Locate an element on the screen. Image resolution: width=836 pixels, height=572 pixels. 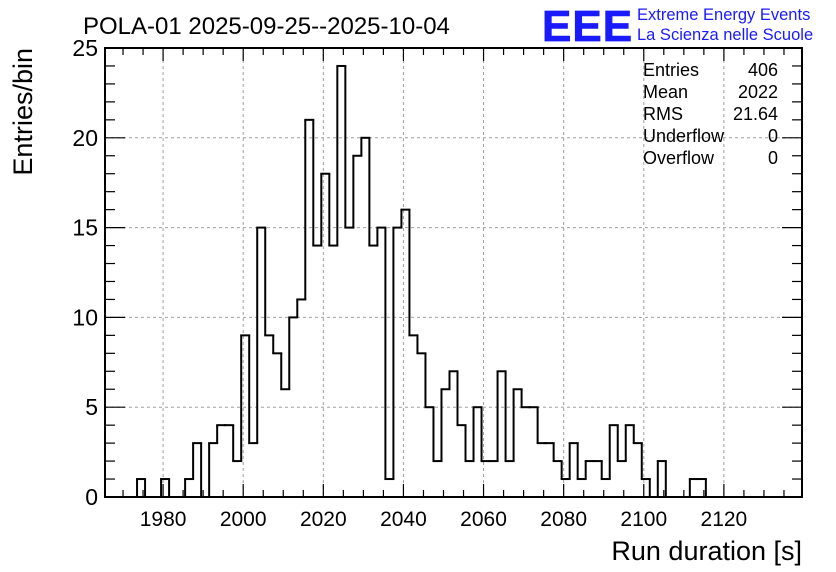
x-tick-labels: 1980 2000 2020 2040 2060 2080 2100 2120 is located at coordinates (444, 519).